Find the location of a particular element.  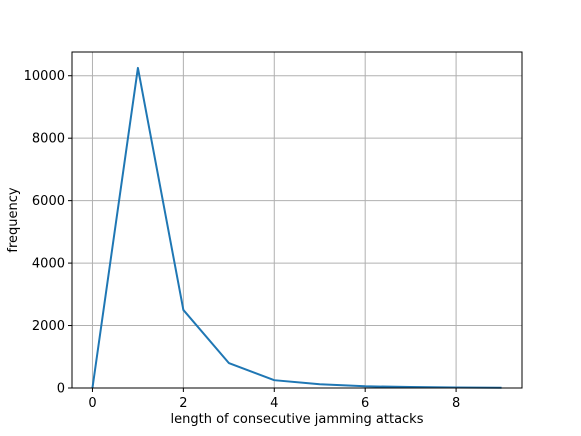

x-tick-label: 0 is located at coordinates (92, 403).